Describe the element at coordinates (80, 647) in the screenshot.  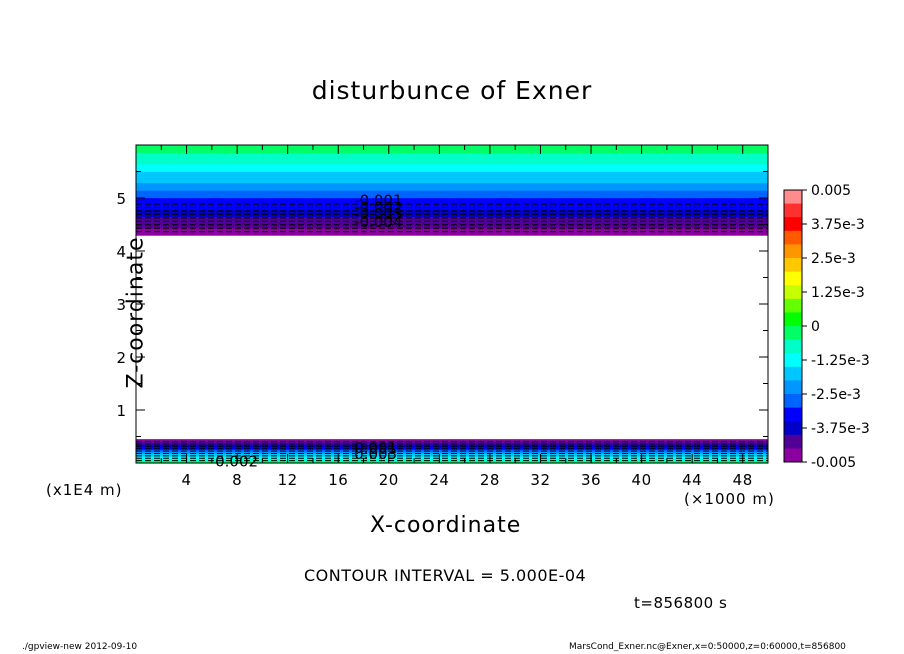
I see `footer-program-date: ./gpview-new 2012-09-10` at that location.